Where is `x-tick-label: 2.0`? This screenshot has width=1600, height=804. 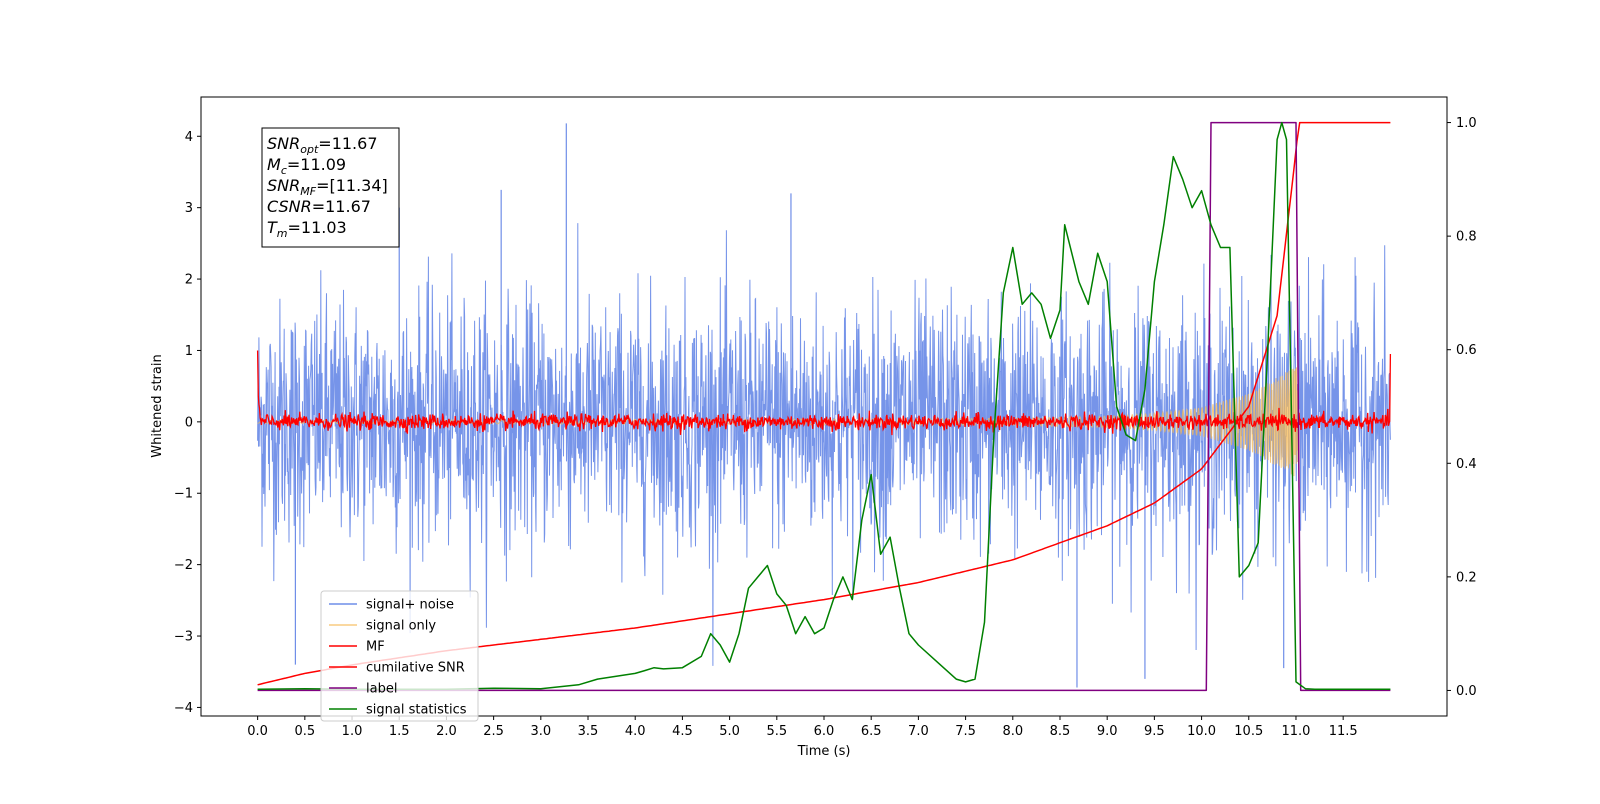 x-tick-label: 2.0 is located at coordinates (446, 731).